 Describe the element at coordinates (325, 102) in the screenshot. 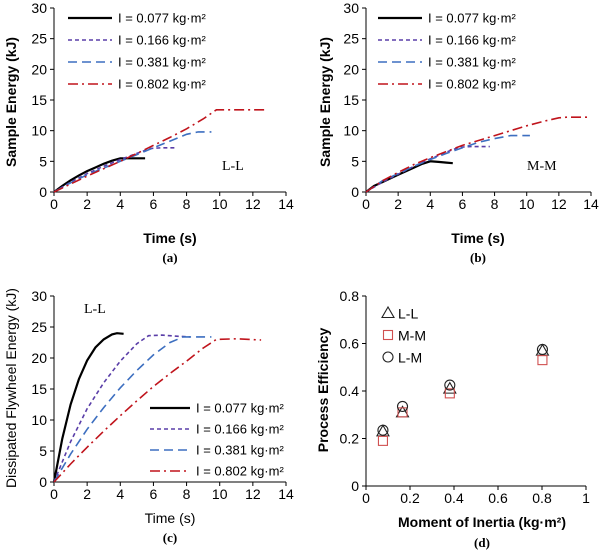

I see `panel-b-ylabel: Sample Energy (kJ)` at that location.